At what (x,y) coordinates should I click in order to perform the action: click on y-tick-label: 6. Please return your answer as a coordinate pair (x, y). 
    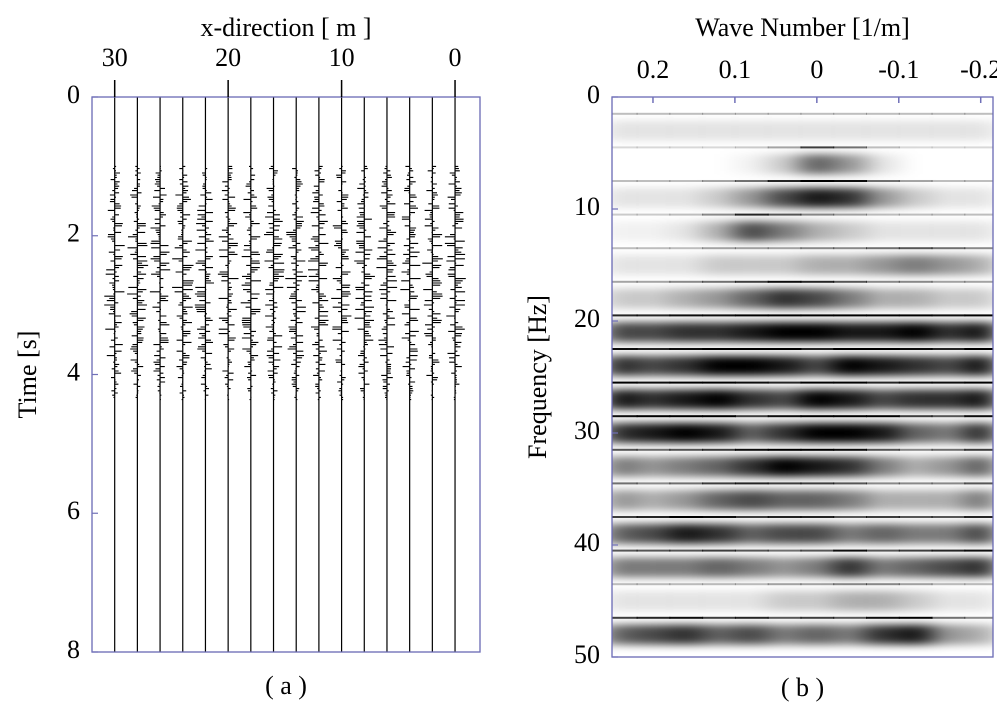
    Looking at the image, I should click on (73, 510).